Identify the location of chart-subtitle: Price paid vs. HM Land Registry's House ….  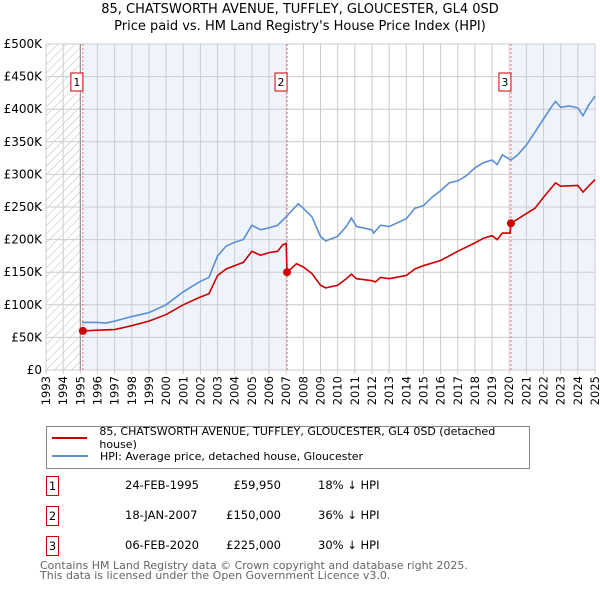
(300, 26).